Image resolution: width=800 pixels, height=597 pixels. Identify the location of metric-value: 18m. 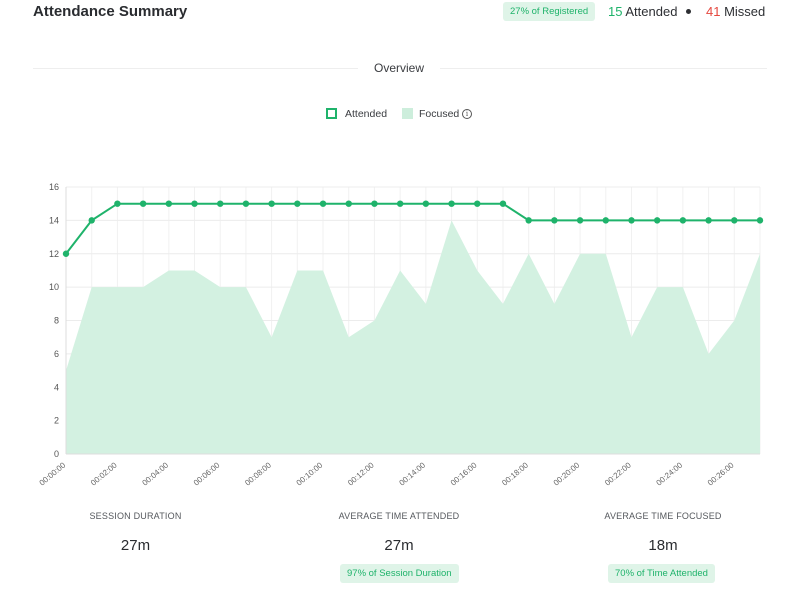
(663, 545).